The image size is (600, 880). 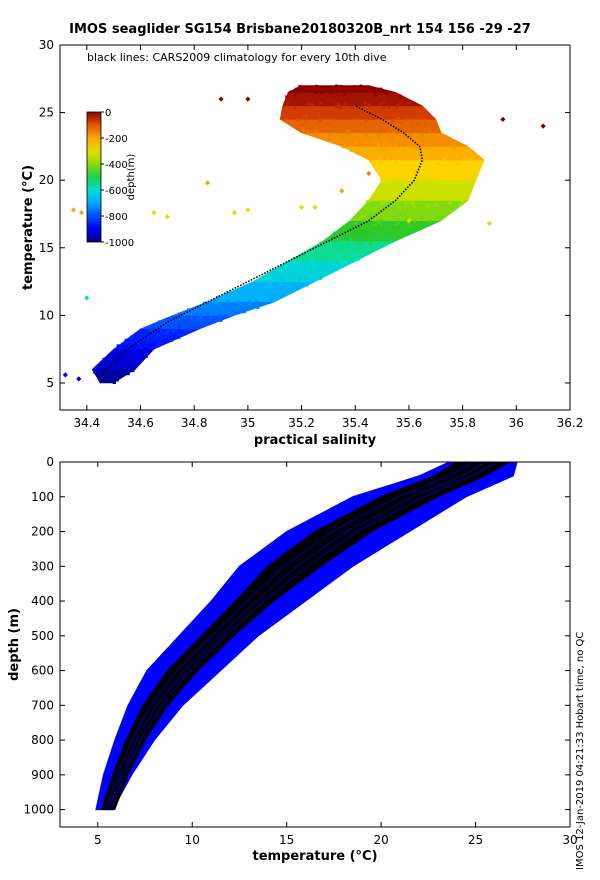 What do you see at coordinates (140, 423) in the screenshot?
I see `x-tick-label: 34.6` at bounding box center [140, 423].